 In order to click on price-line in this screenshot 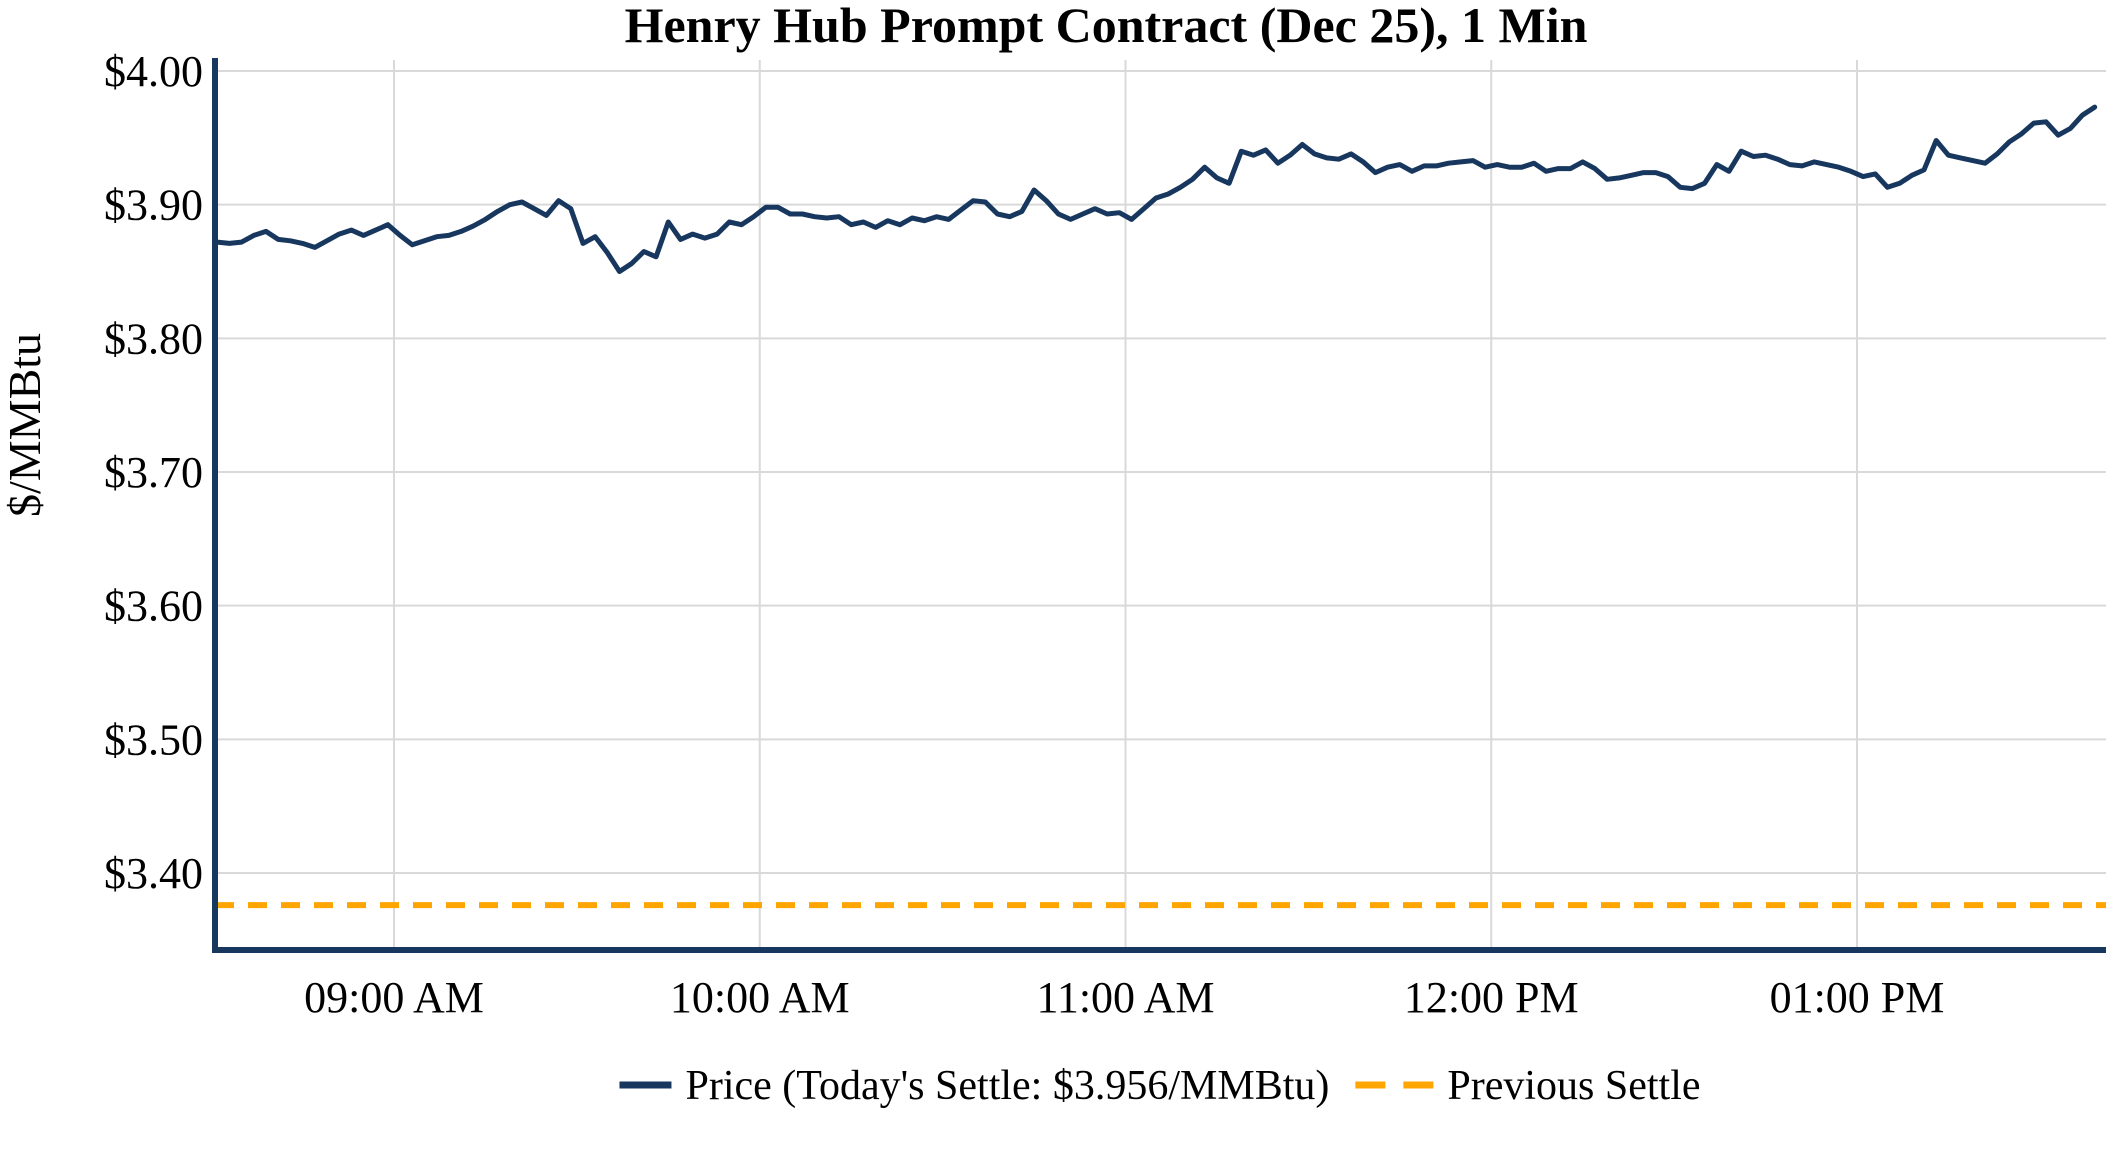, I will do `click(1156, 189)`.